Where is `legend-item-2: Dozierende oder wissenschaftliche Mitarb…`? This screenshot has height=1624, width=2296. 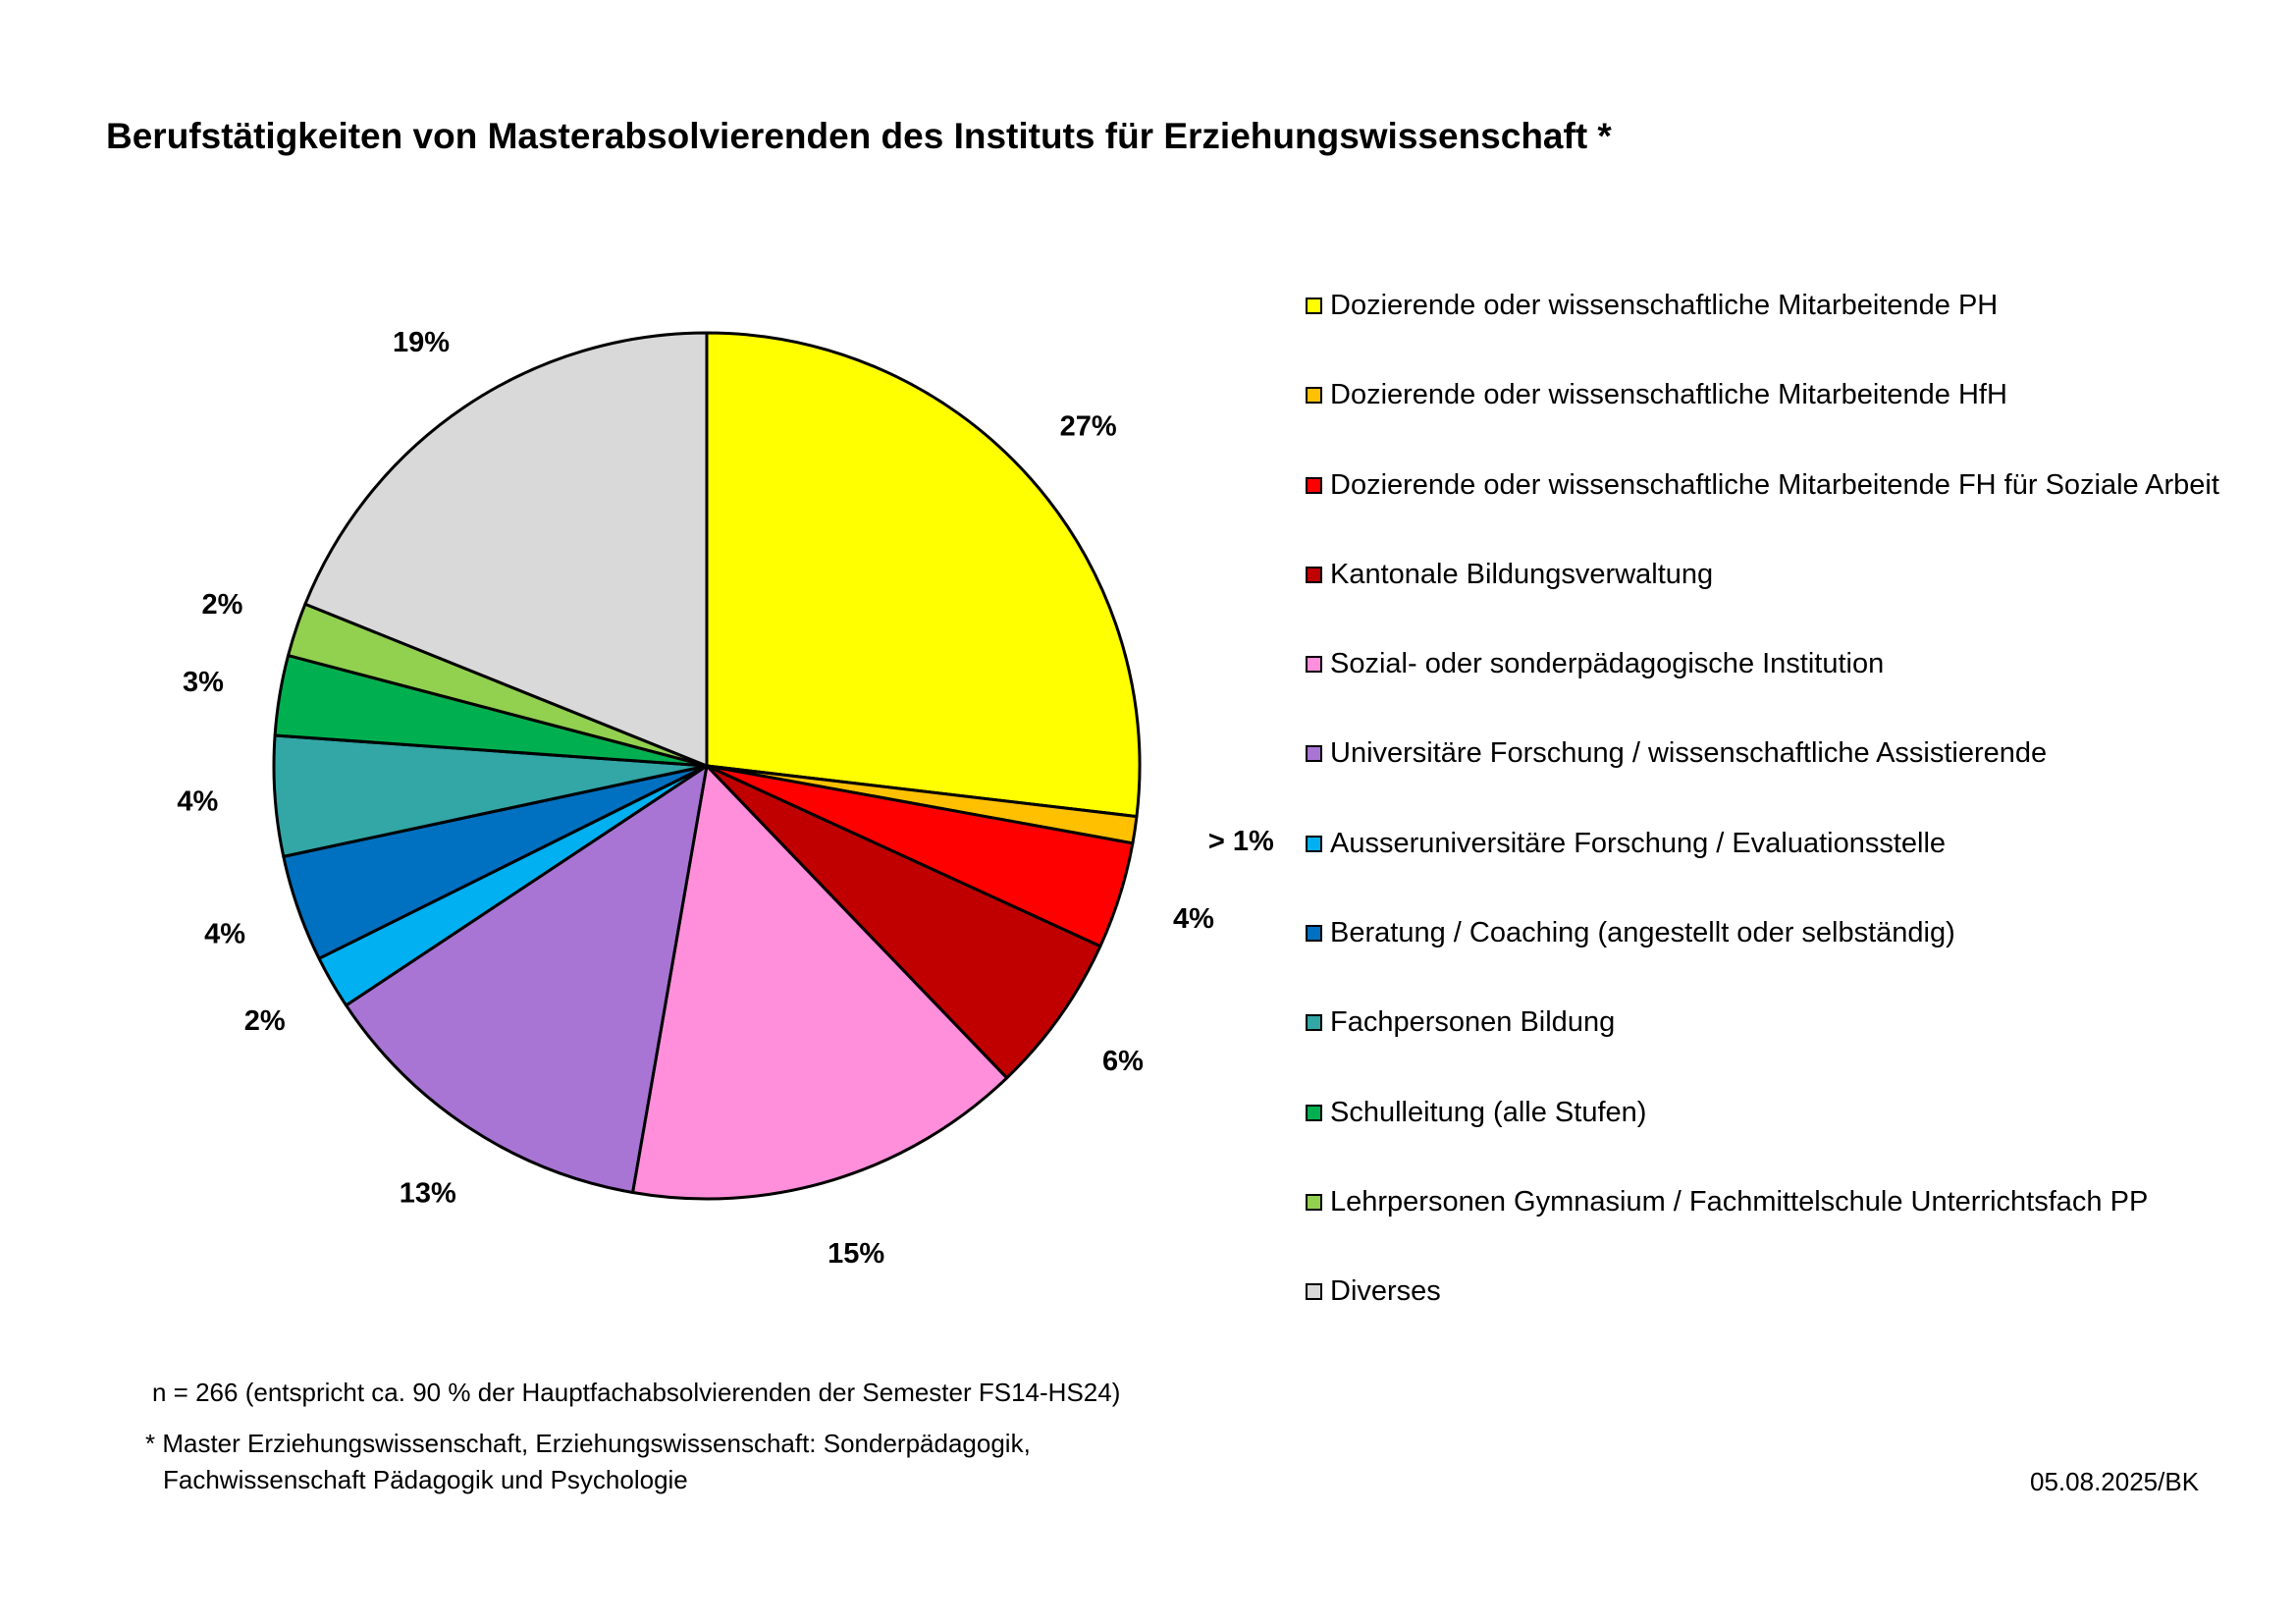 legend-item-2: Dozierende oder wissenschaftliche Mitarb… is located at coordinates (1762, 420).